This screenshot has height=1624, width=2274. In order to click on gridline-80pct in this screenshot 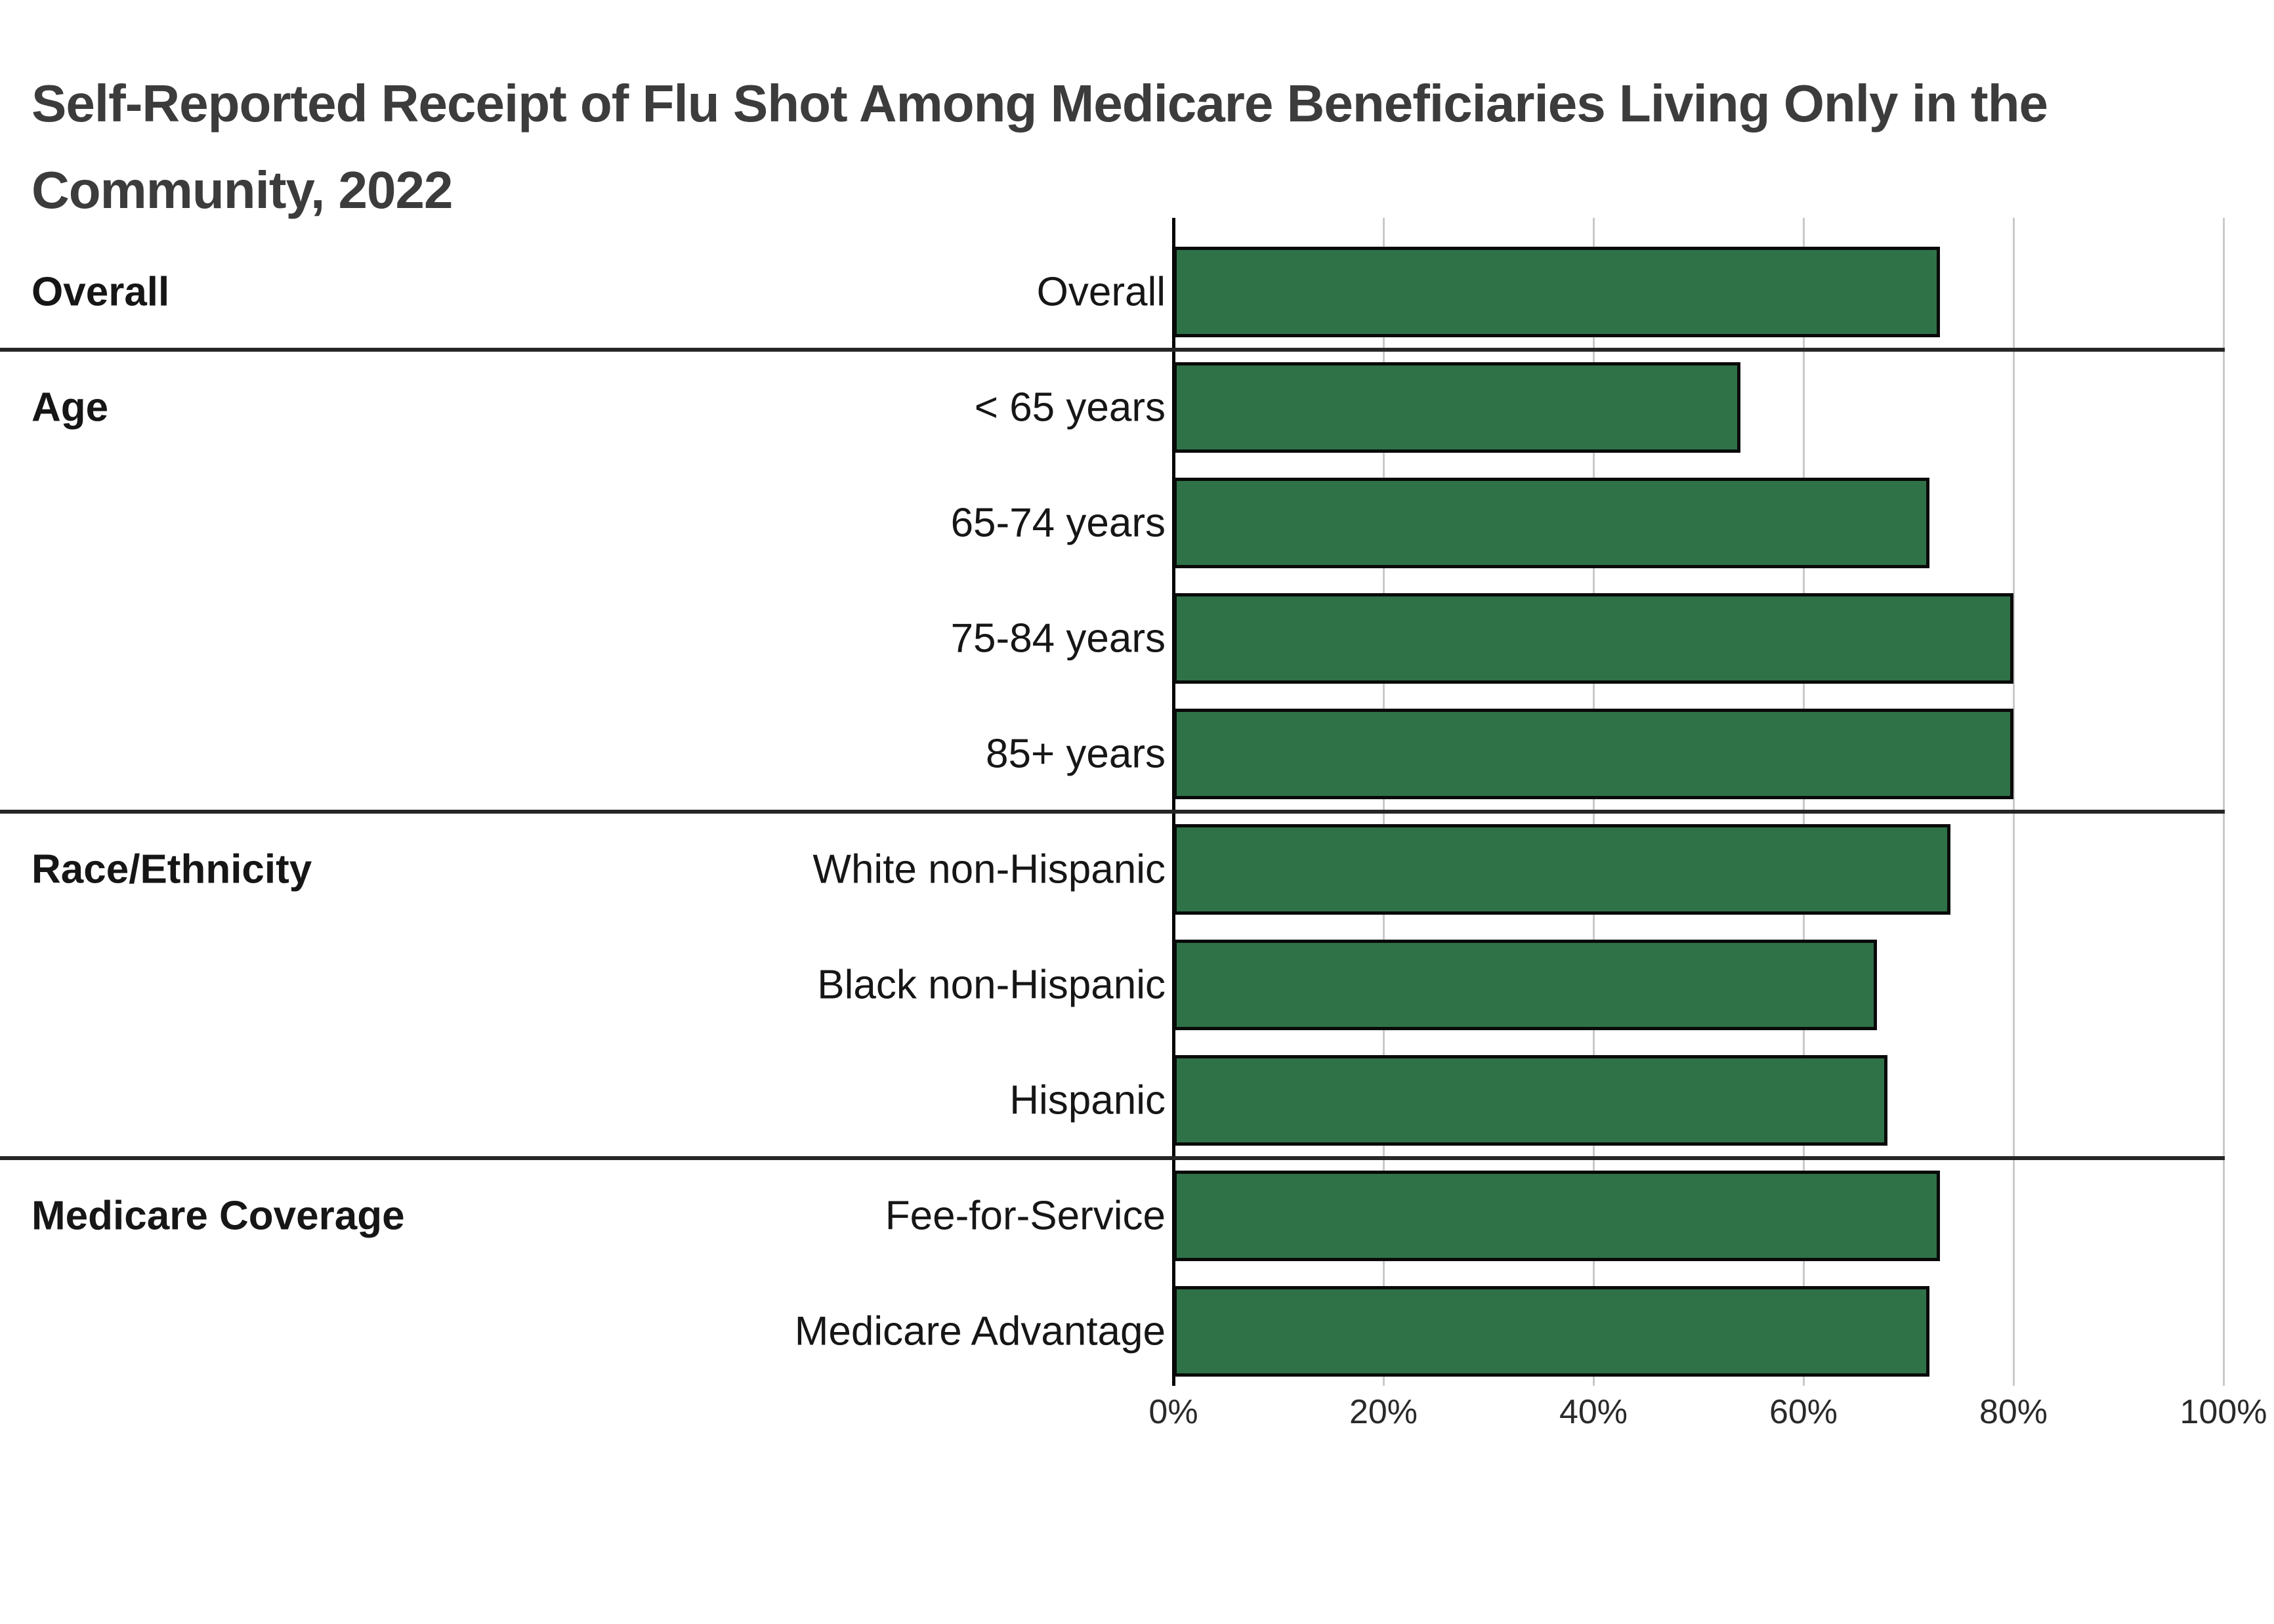, I will do `click(2014, 802)`.